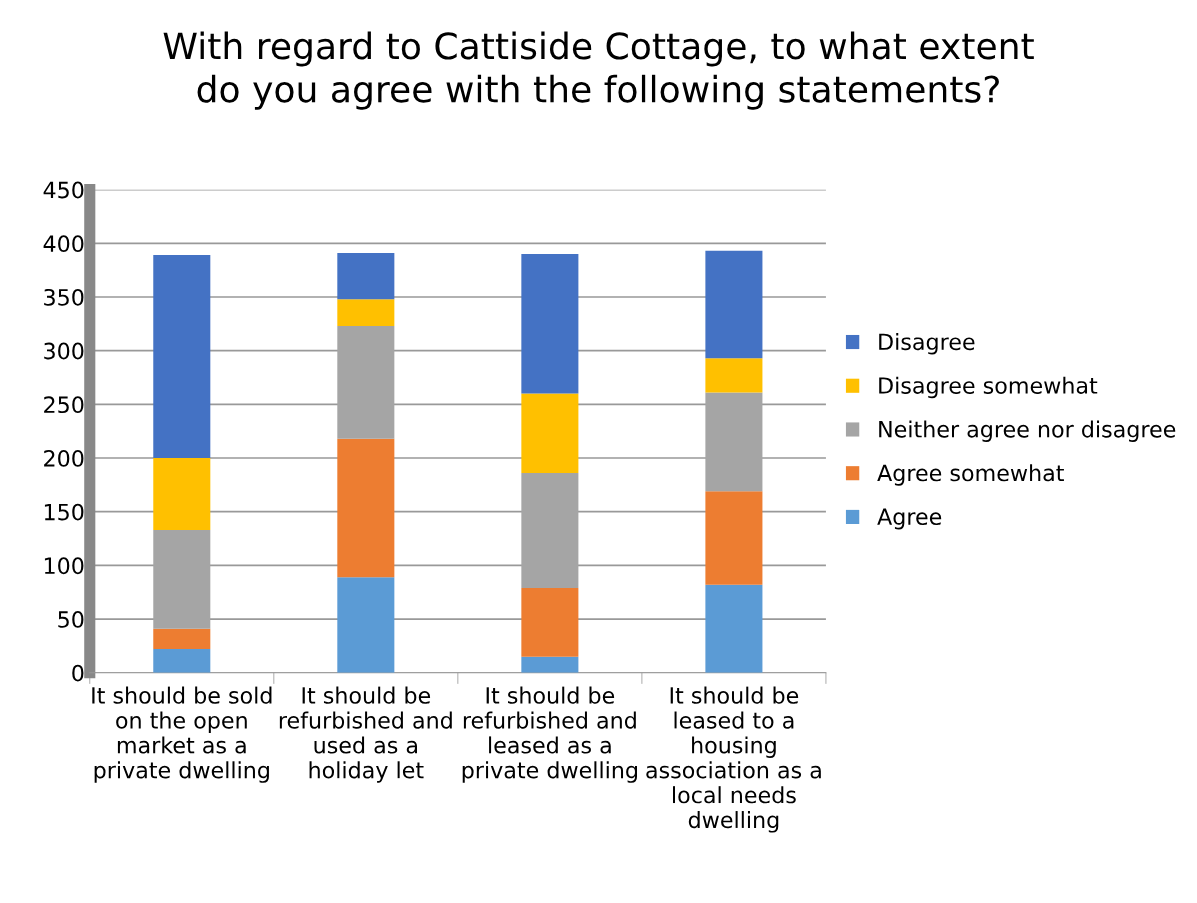  I want to click on legend-label: Agree somewhat, so click(970, 475).